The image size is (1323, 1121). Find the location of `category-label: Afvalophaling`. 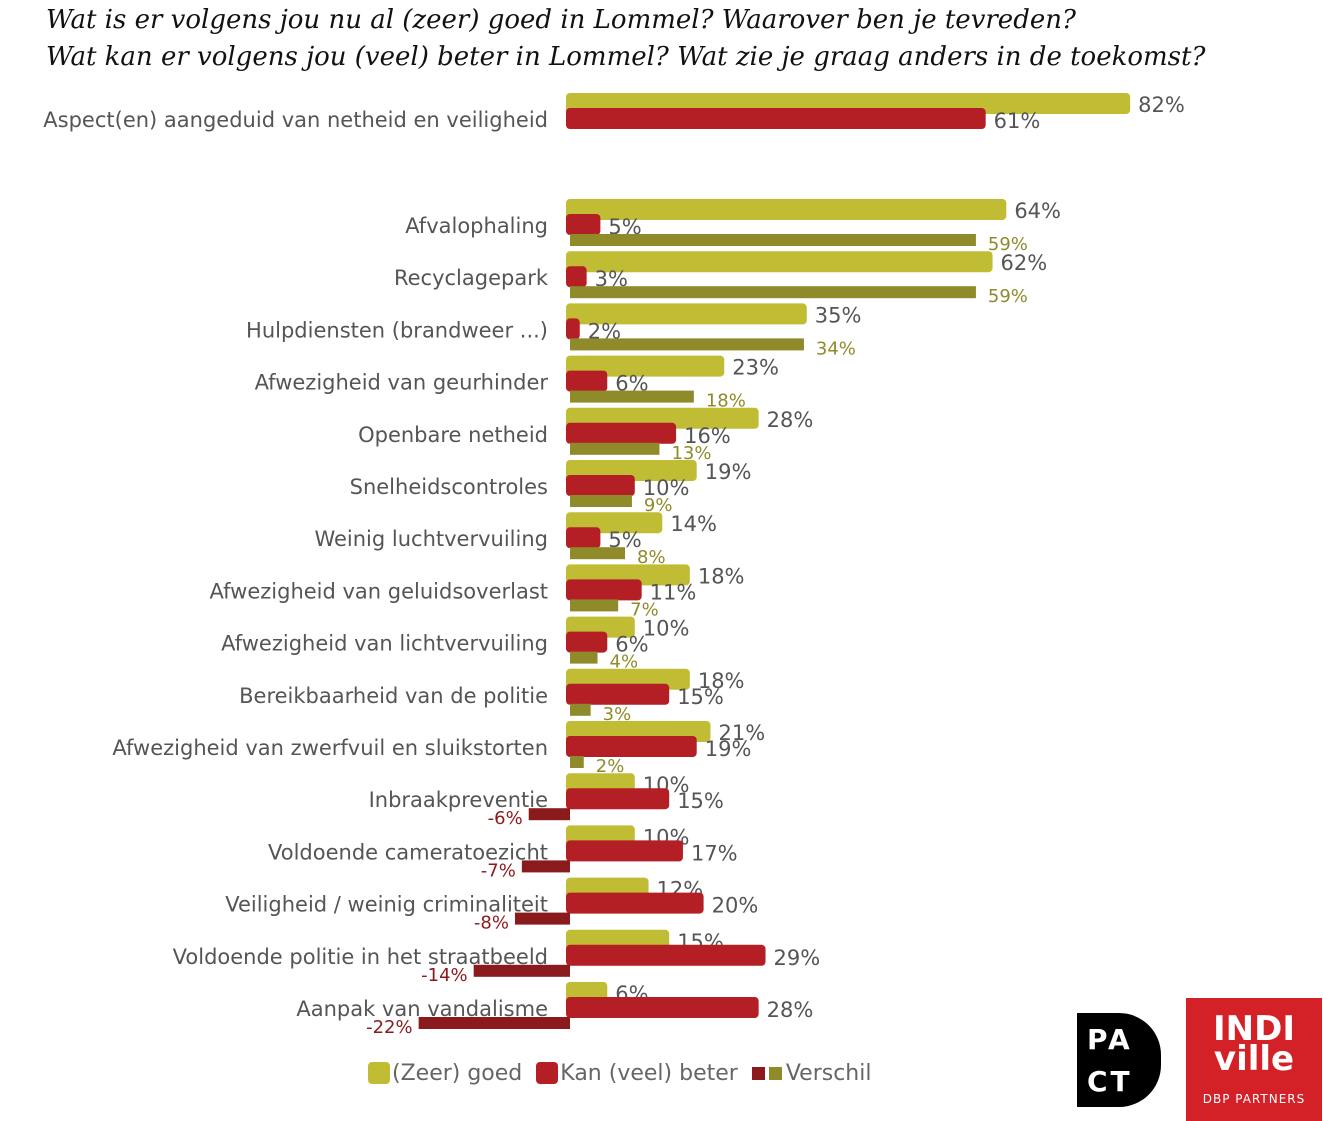

category-label: Afvalophaling is located at coordinates (476, 226).